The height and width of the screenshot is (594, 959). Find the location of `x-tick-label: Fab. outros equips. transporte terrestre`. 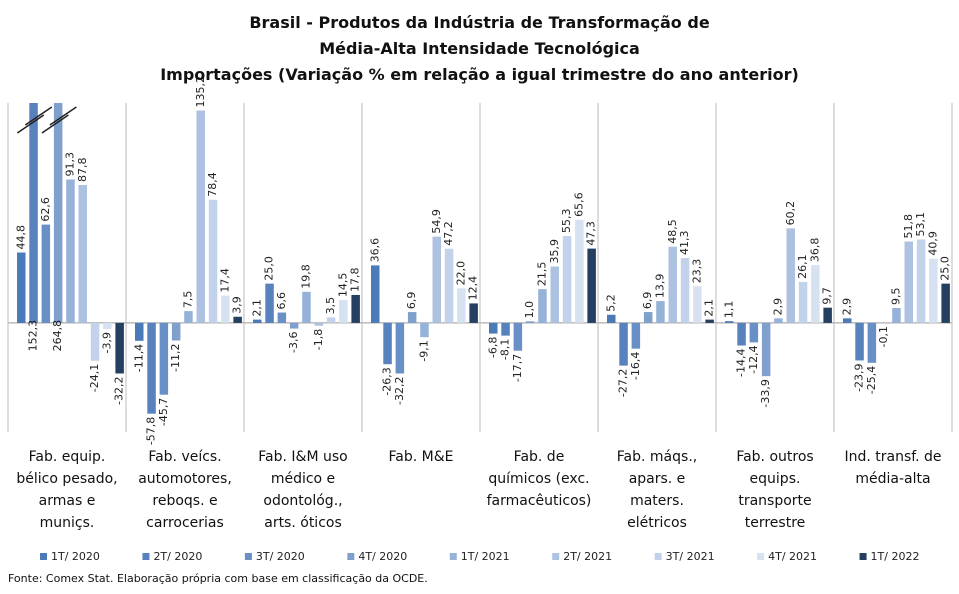

x-tick-label: Fab. outros equips. transporte terrestre is located at coordinates (775, 490).